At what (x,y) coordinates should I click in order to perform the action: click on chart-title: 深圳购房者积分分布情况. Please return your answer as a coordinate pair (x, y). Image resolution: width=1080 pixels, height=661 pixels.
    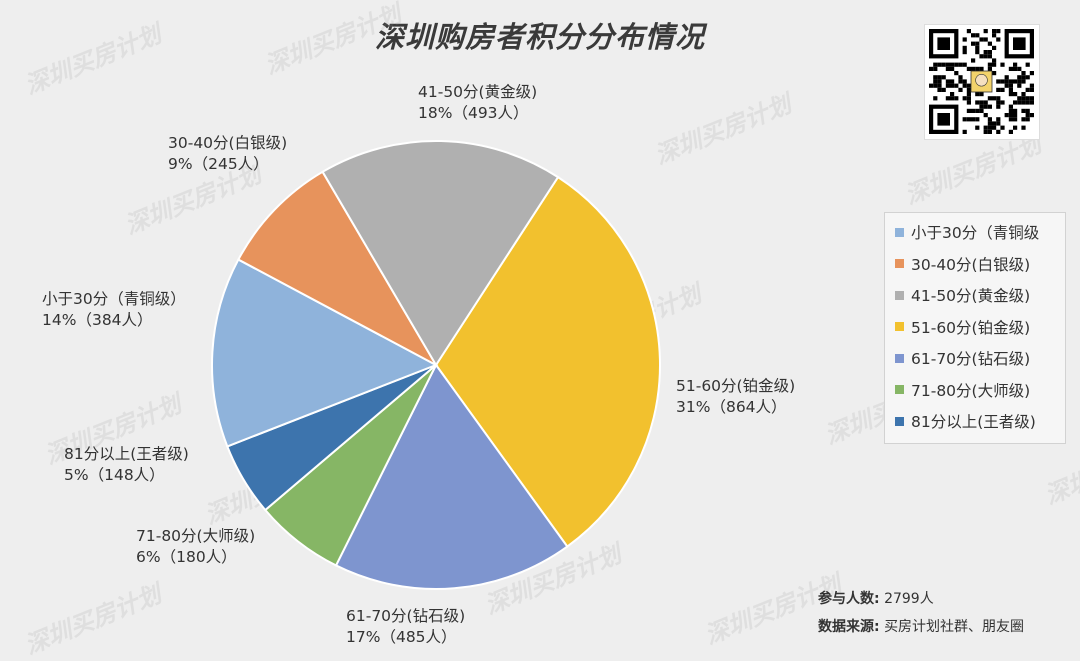
    Looking at the image, I should click on (539, 37).